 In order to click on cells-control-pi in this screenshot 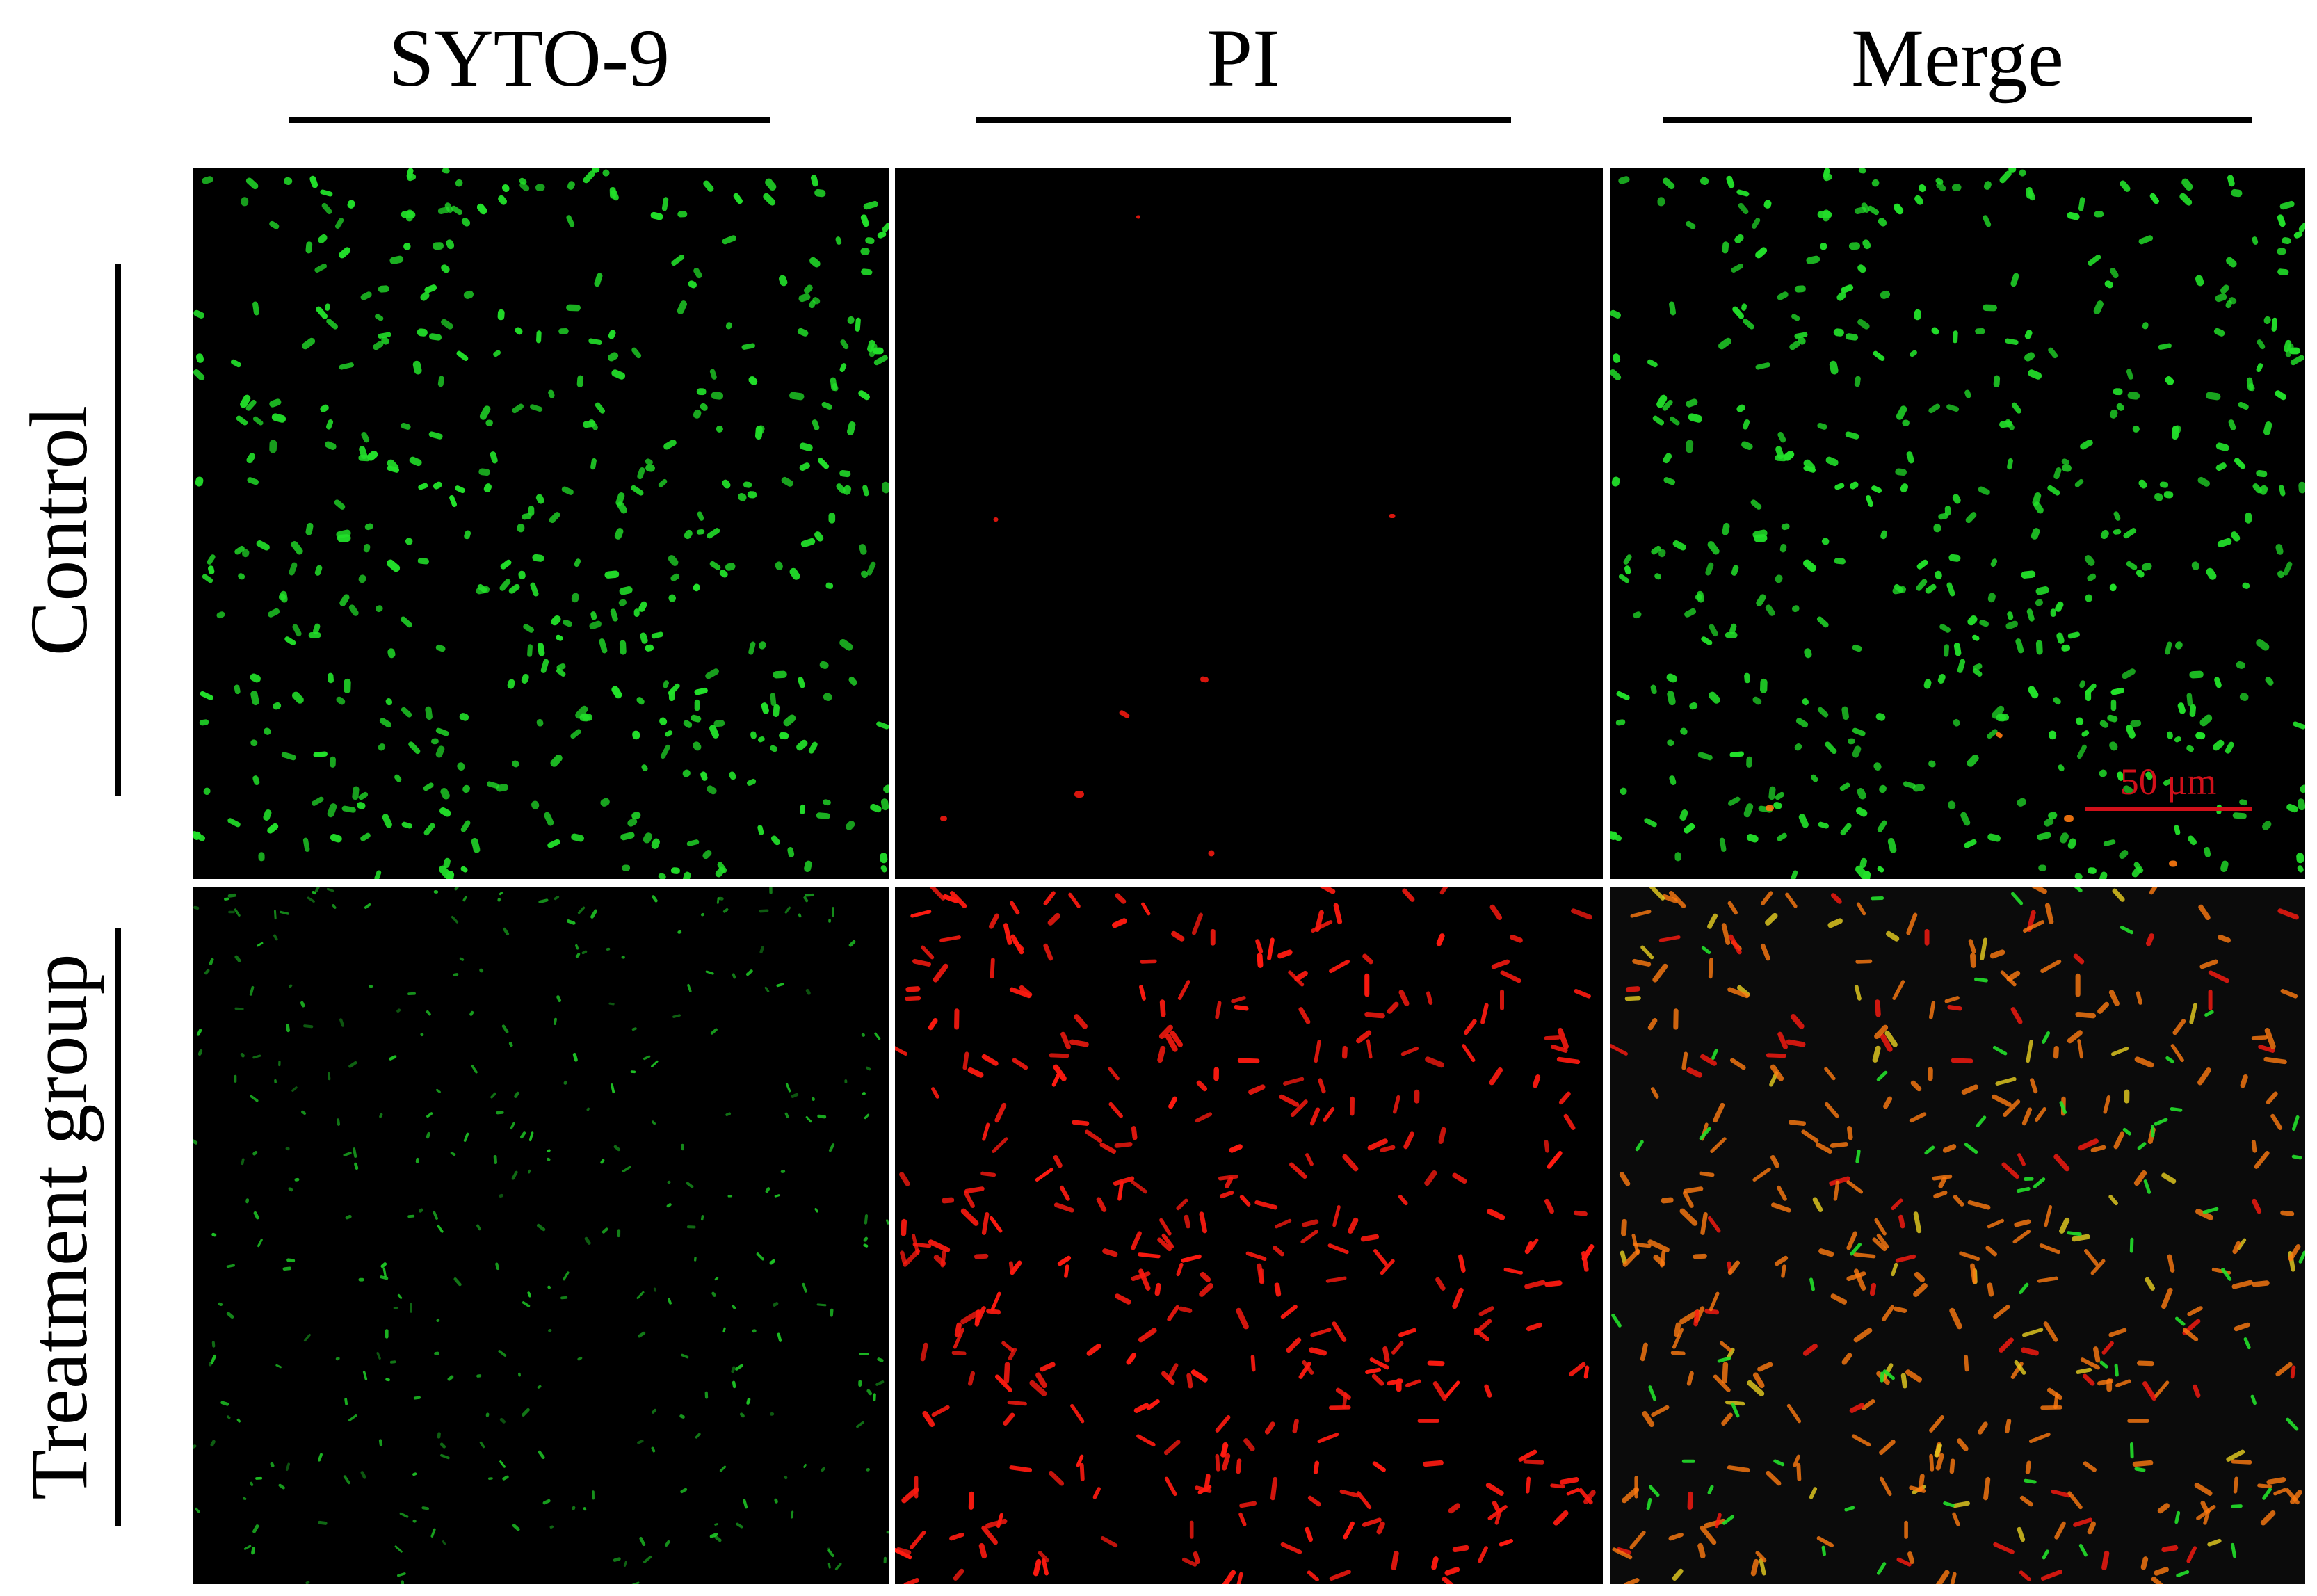, I will do `click(1168, 536)`.